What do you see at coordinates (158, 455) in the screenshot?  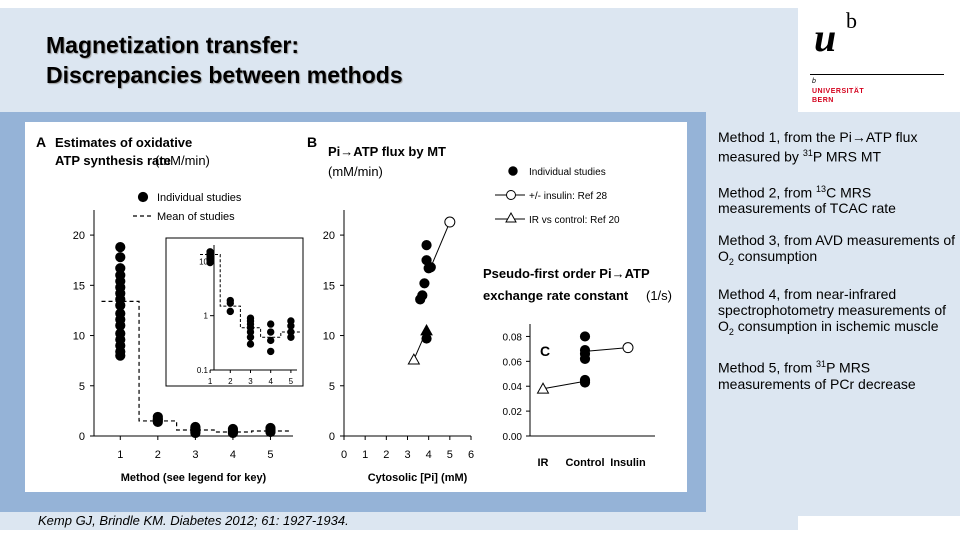 I see `panel-a-x-tick-label: 2` at bounding box center [158, 455].